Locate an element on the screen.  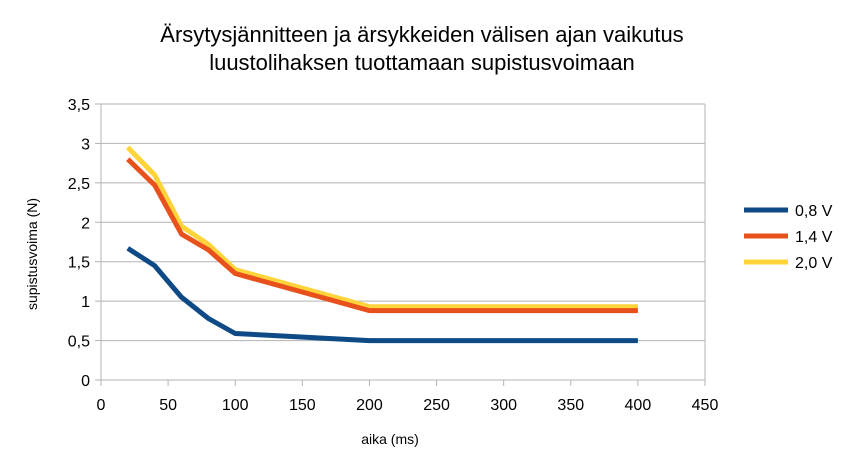
x-tick-label: 150 is located at coordinates (302, 405).